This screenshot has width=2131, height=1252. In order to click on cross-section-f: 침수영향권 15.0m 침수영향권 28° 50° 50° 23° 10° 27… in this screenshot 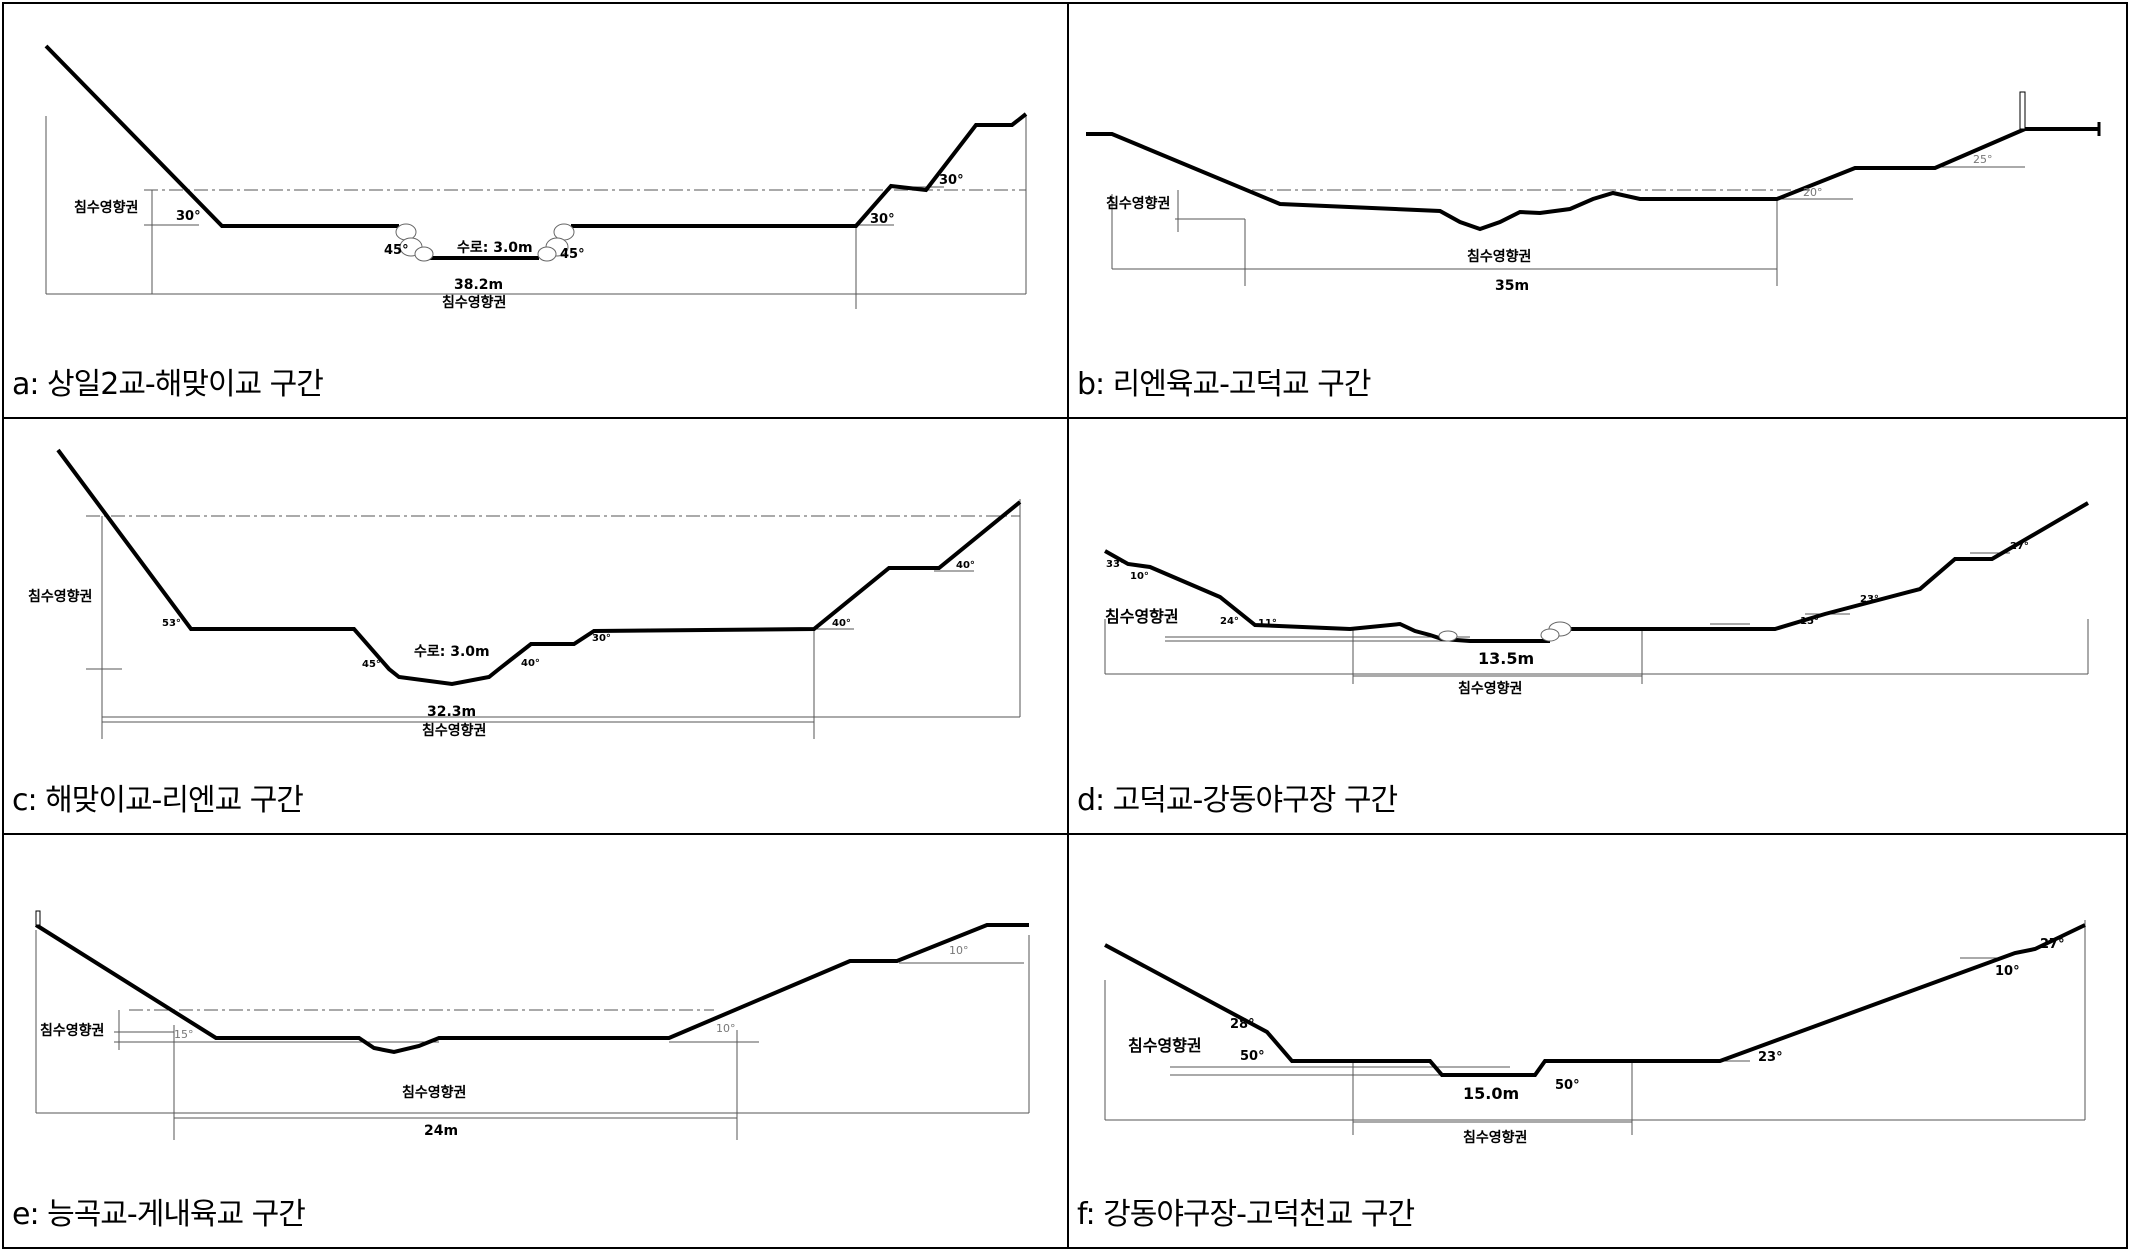, I will do `click(1595, 1033)`.